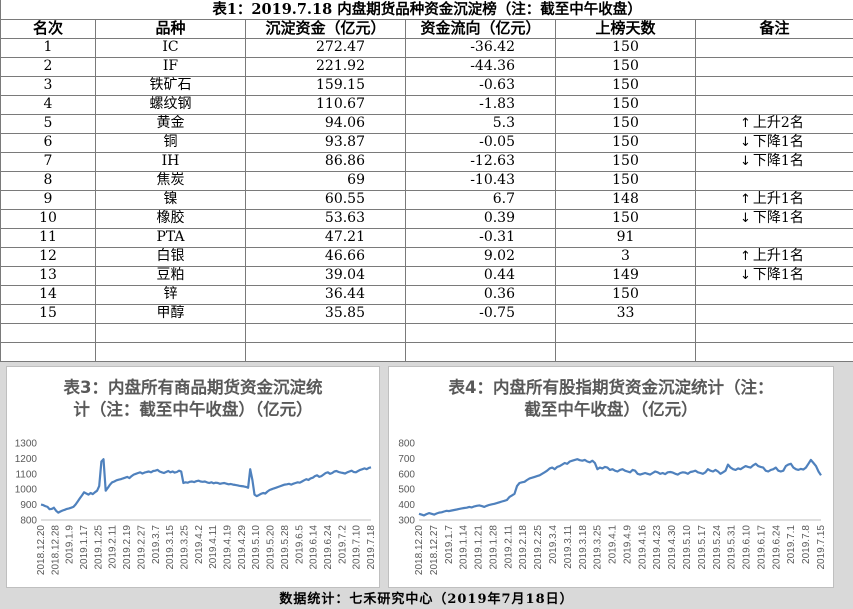 The width and height of the screenshot is (853, 609). I want to click on x-tick-label: 2019.3.25, so click(184, 547).